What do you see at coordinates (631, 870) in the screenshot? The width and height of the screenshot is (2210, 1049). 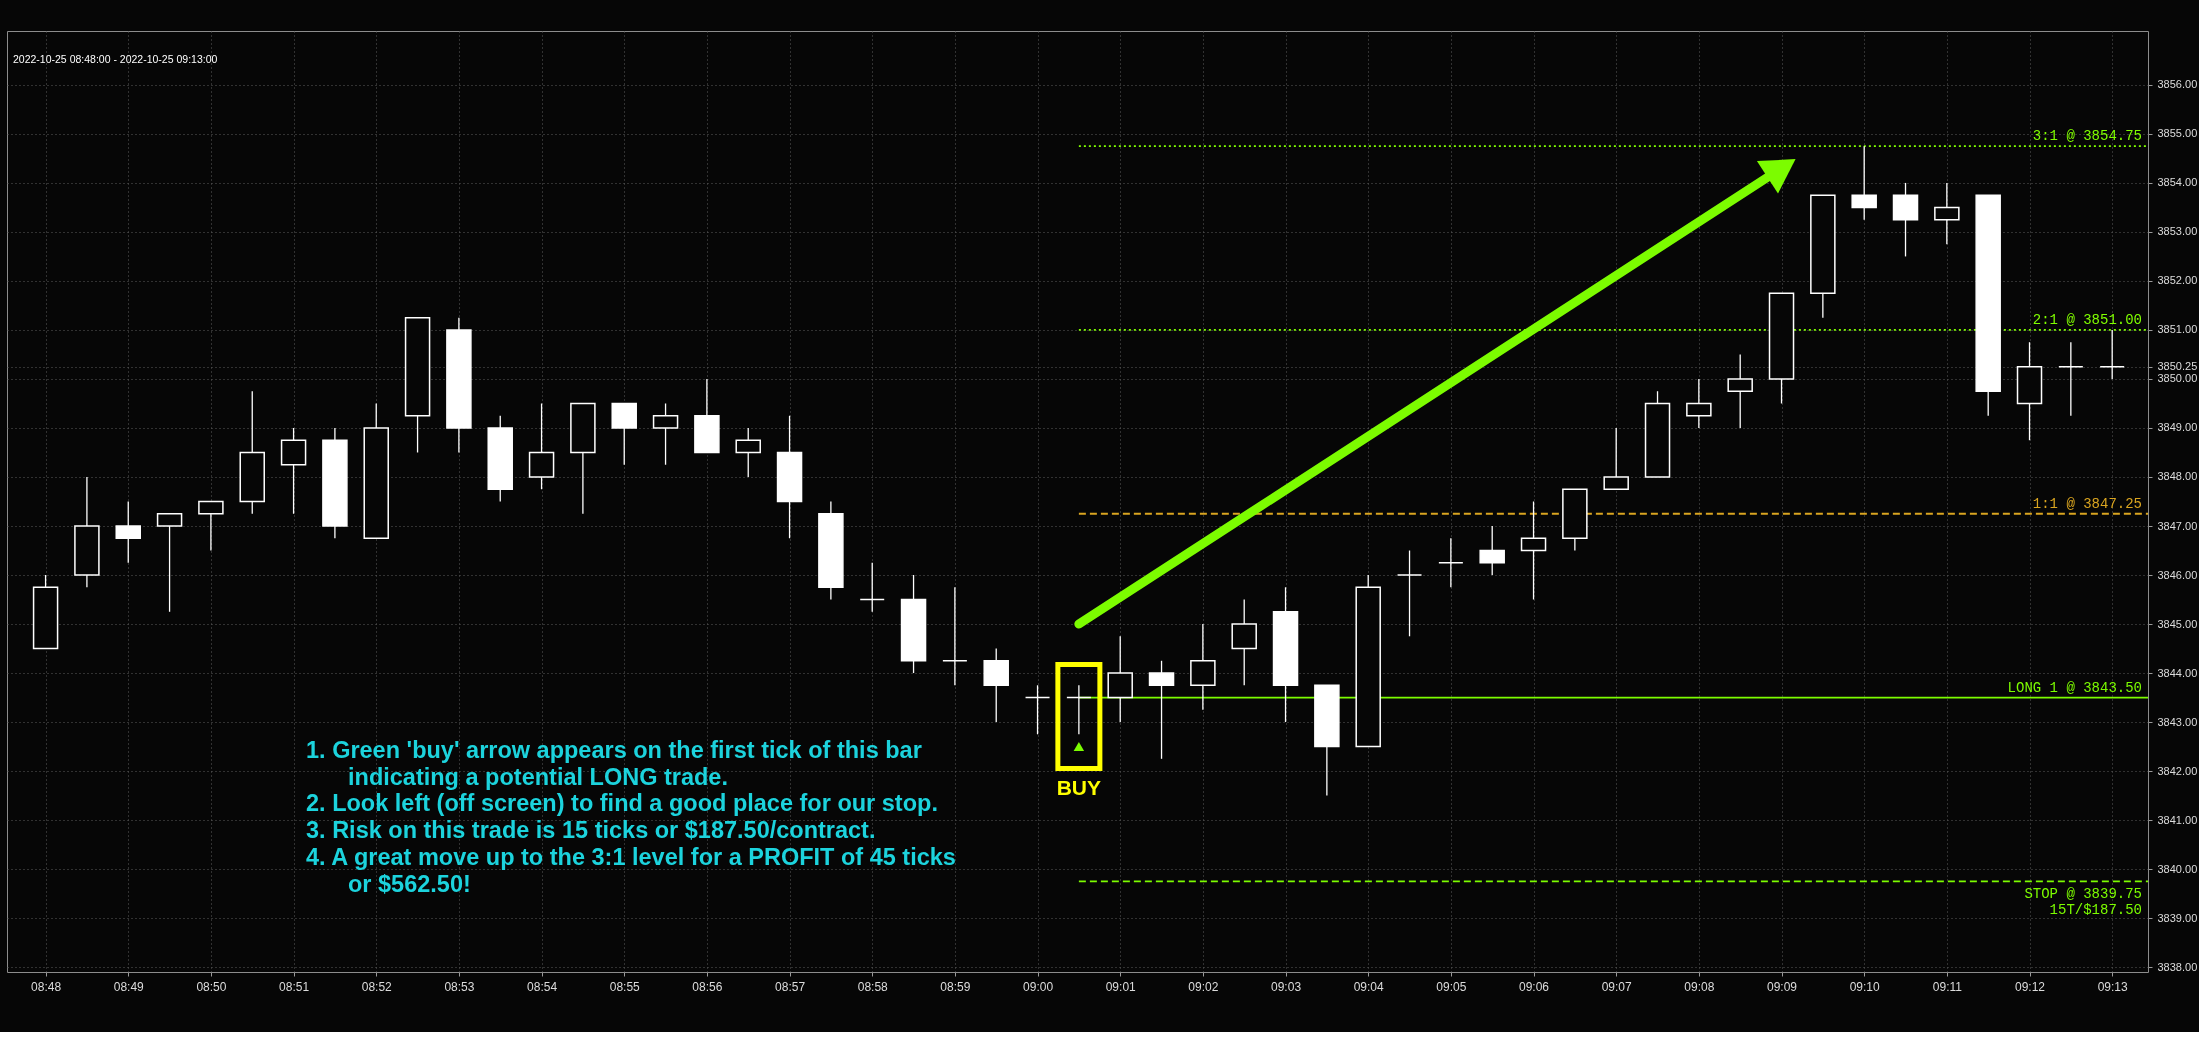 I see `annotation: 4. A great move up to the 3:1 level for a PROFIT of 45 ticks or $562.50!` at bounding box center [631, 870].